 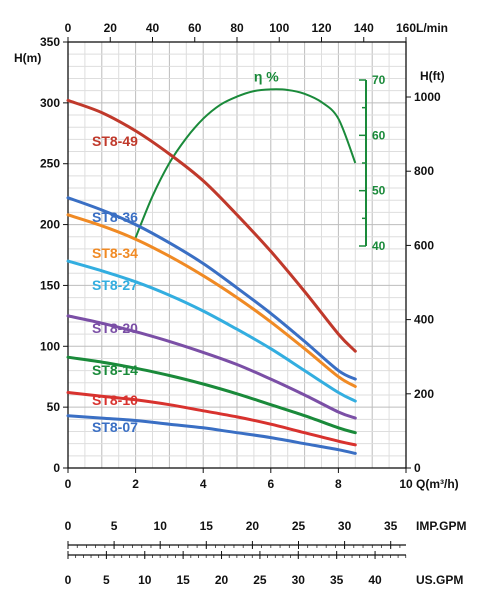 I want to click on y-tick-label: 250, so click(x=50, y=164).